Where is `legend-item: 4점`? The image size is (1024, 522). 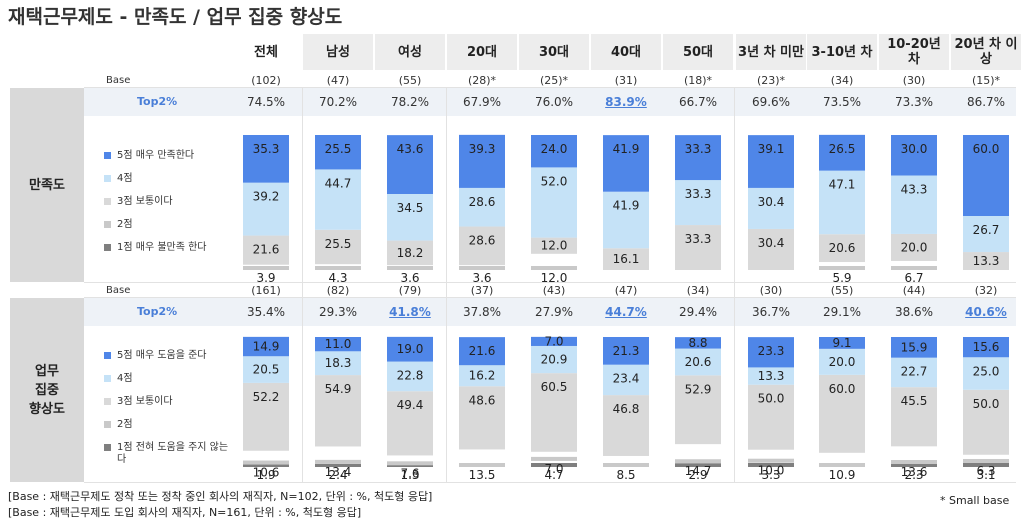 legend-item: 4점 is located at coordinates (168, 379).